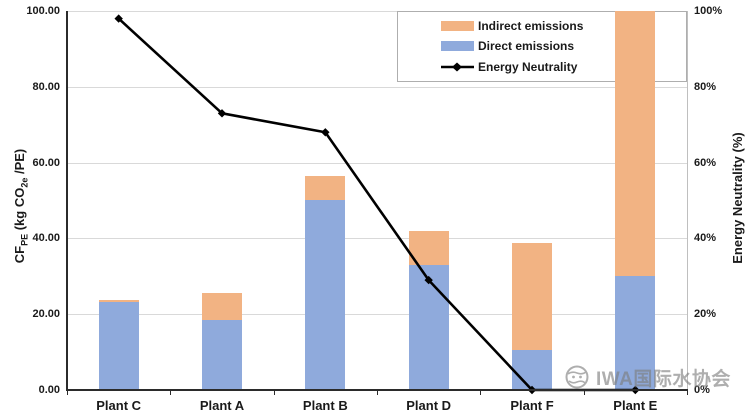 The image size is (751, 417). Describe the element at coordinates (705, 86) in the screenshot. I see `right-tick-label: 80%` at that location.